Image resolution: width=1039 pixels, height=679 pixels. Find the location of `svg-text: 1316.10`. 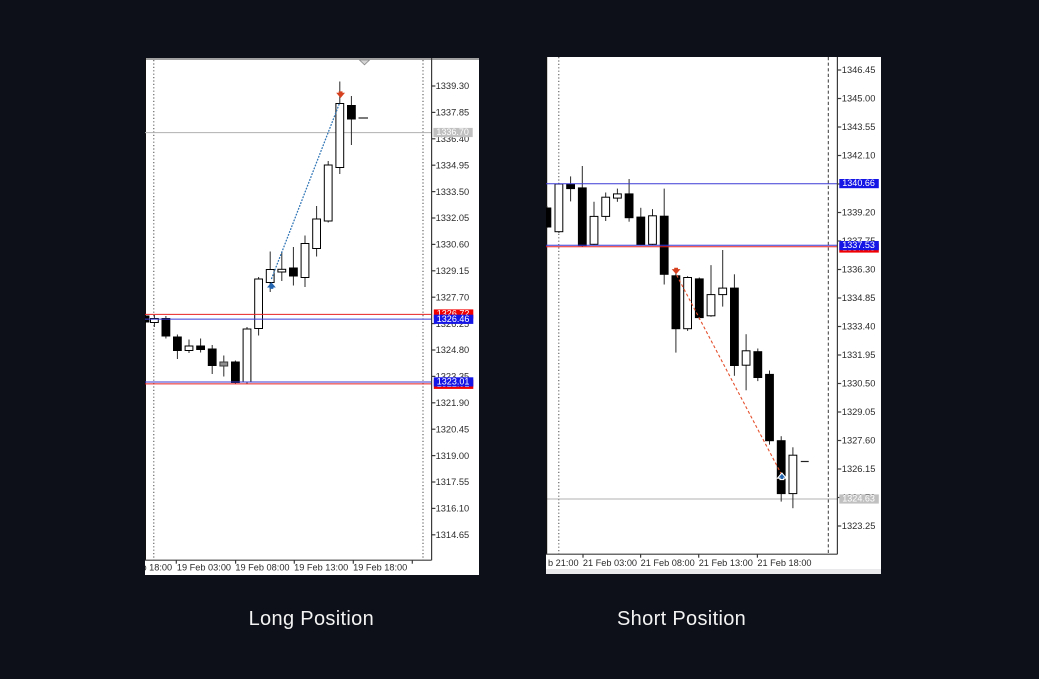

svg-text: 1316.10 is located at coordinates (453, 509).